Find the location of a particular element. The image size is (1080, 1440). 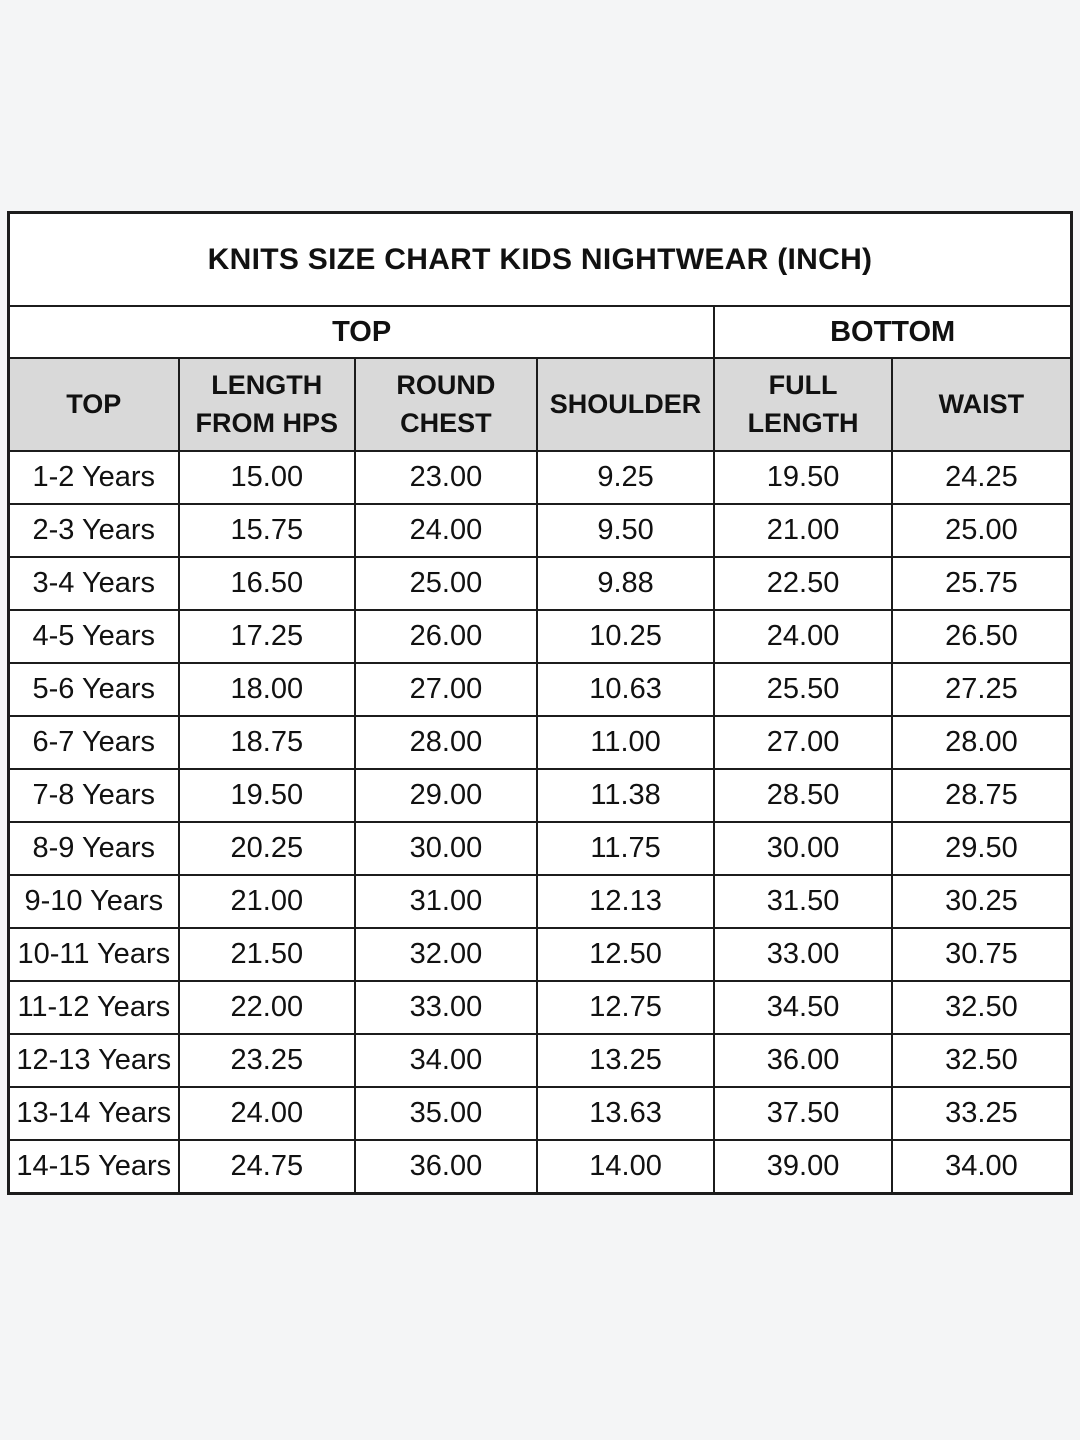

table-cell: 15.00 is located at coordinates (267, 477).